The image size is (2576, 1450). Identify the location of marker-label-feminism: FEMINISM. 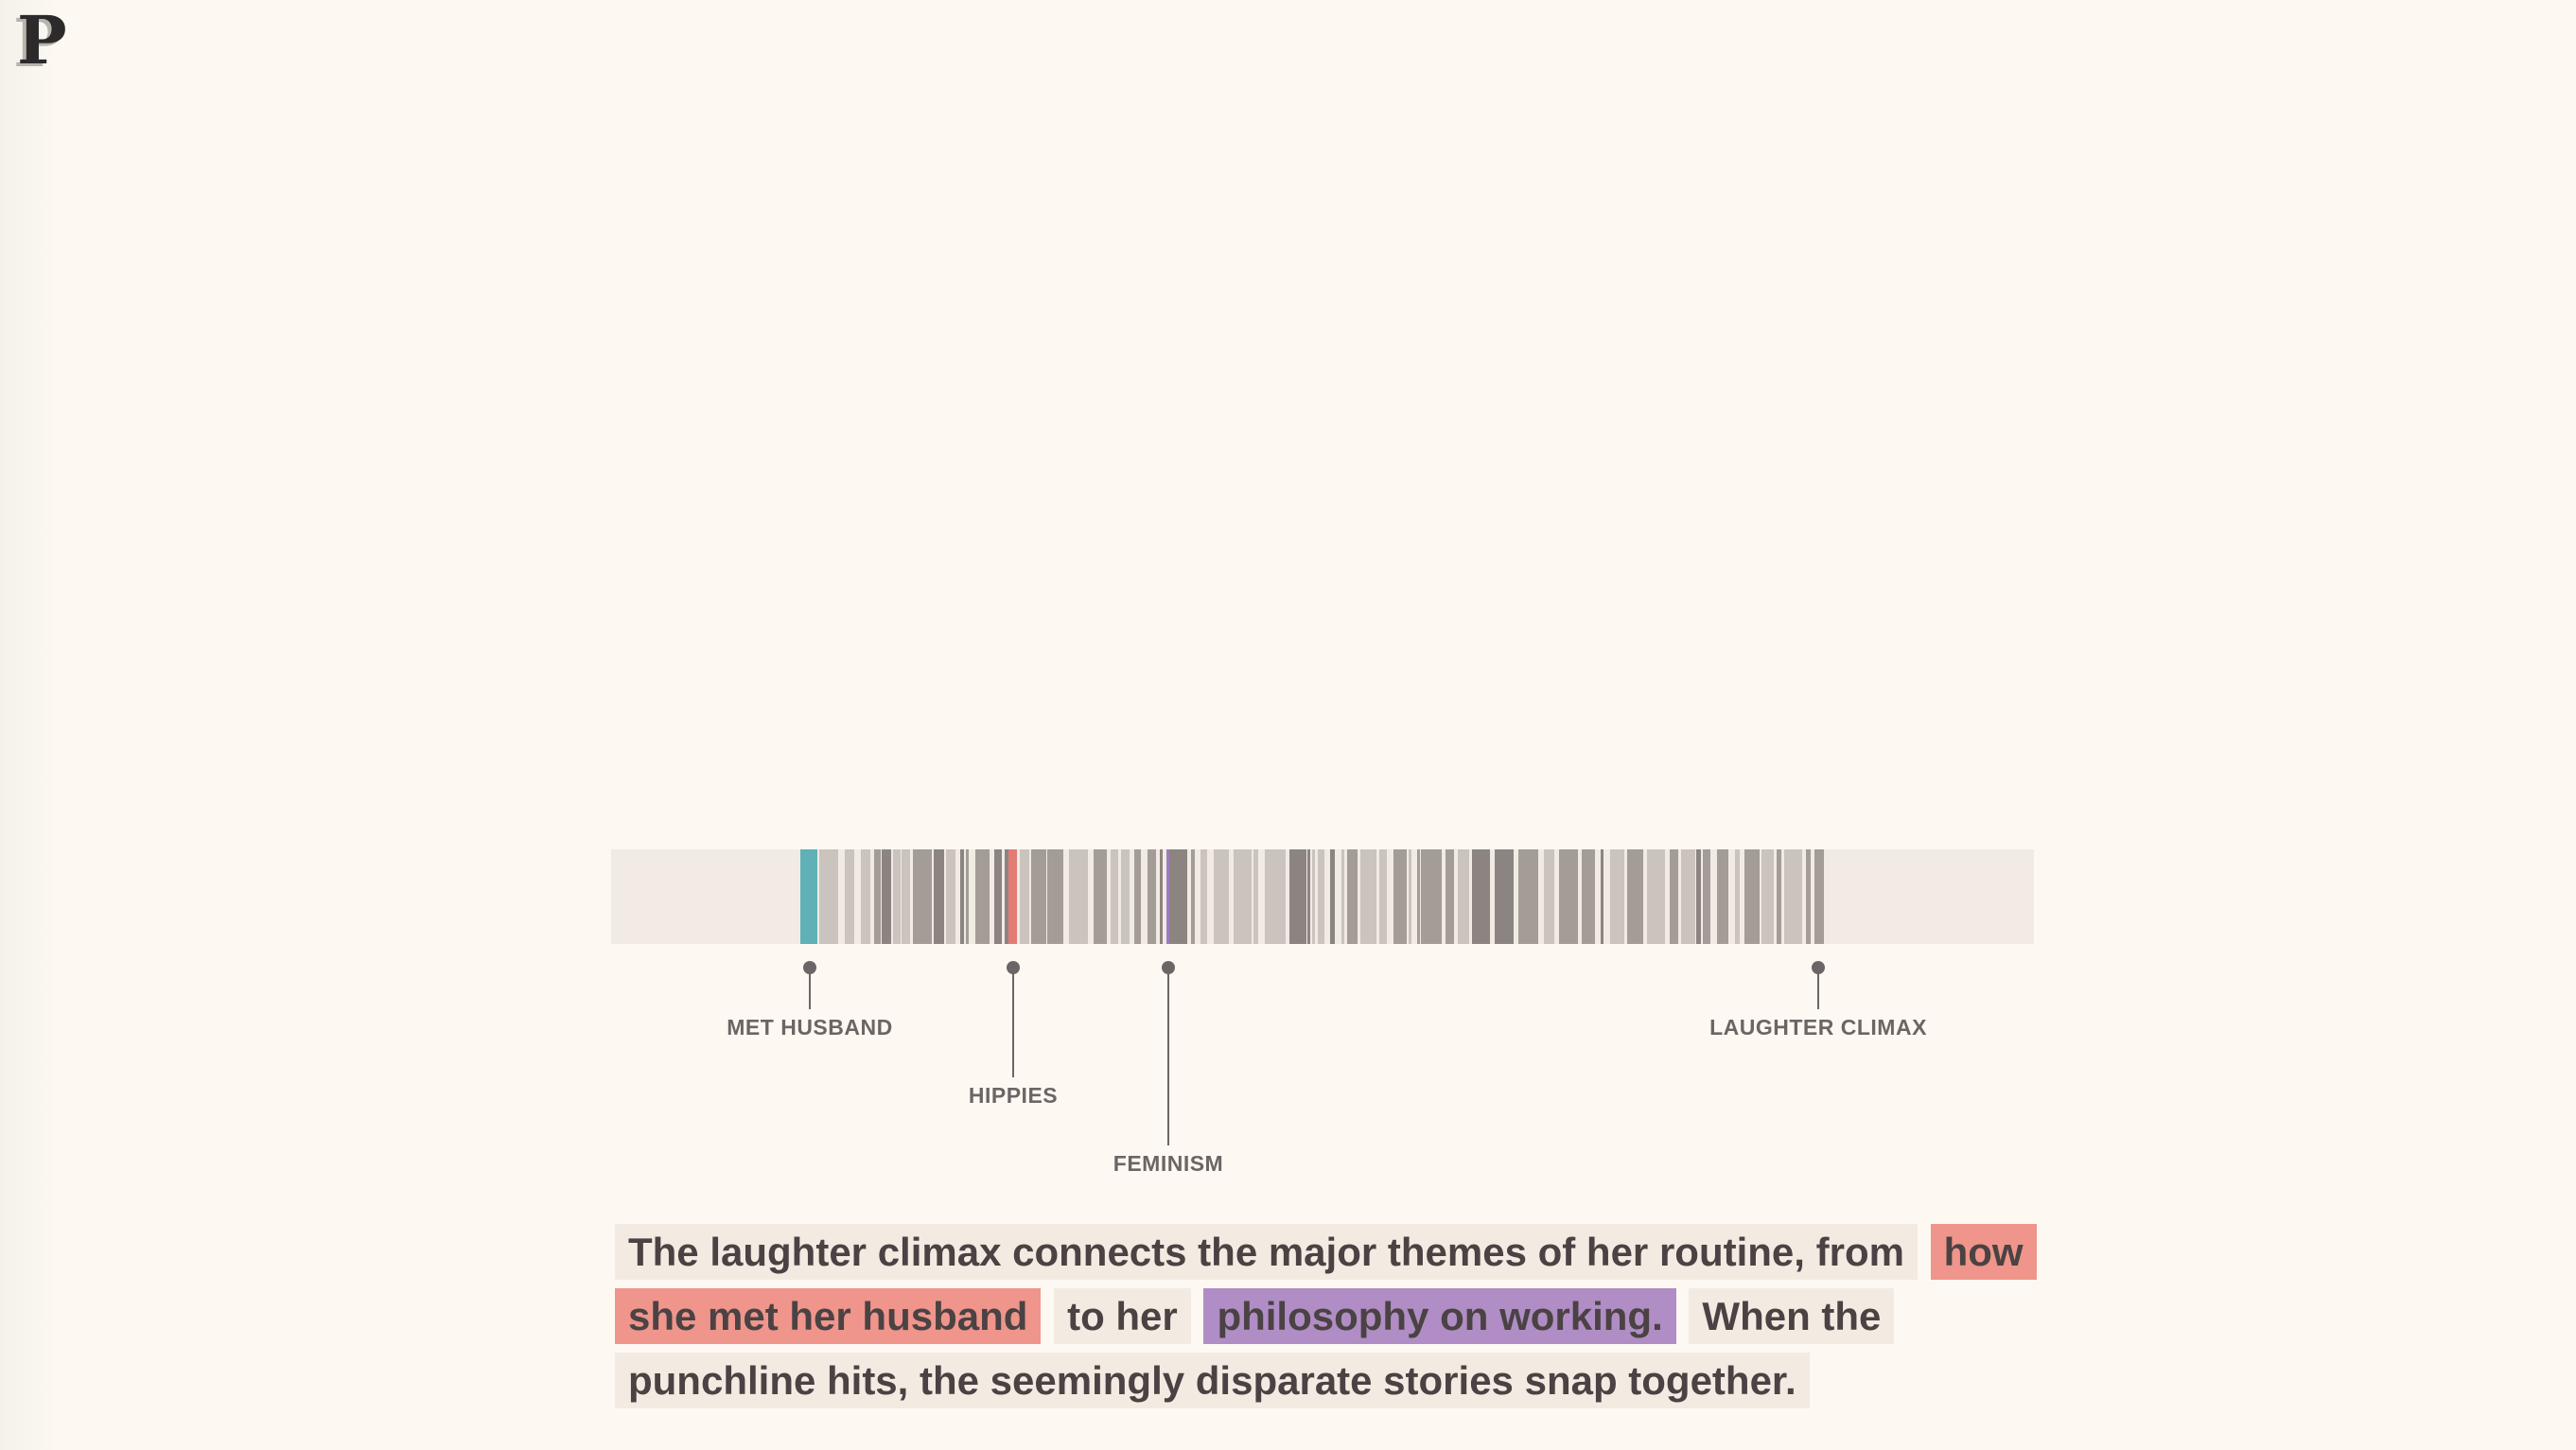
(1169, 1163).